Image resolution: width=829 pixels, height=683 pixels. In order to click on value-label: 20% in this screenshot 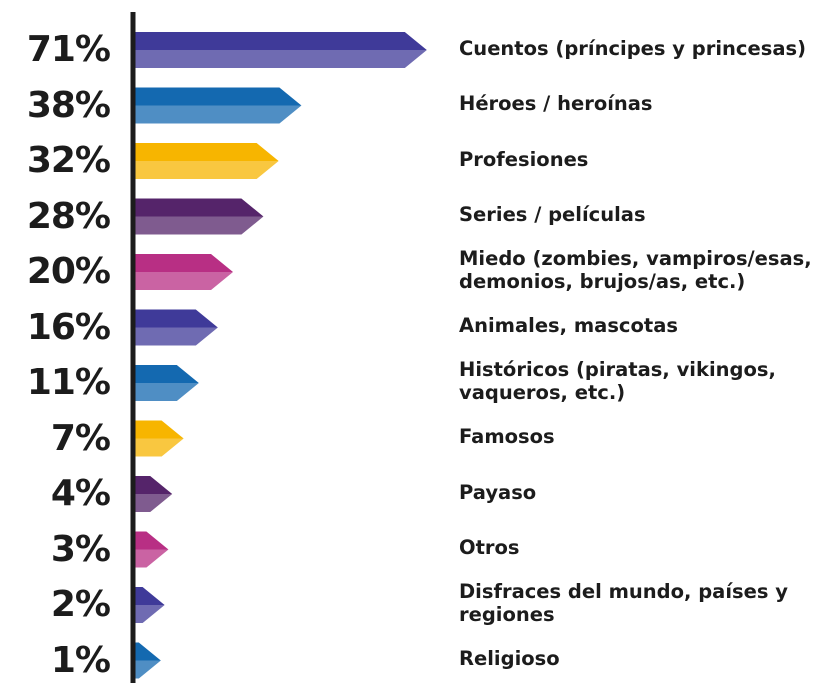, I will do `click(68, 271)`.